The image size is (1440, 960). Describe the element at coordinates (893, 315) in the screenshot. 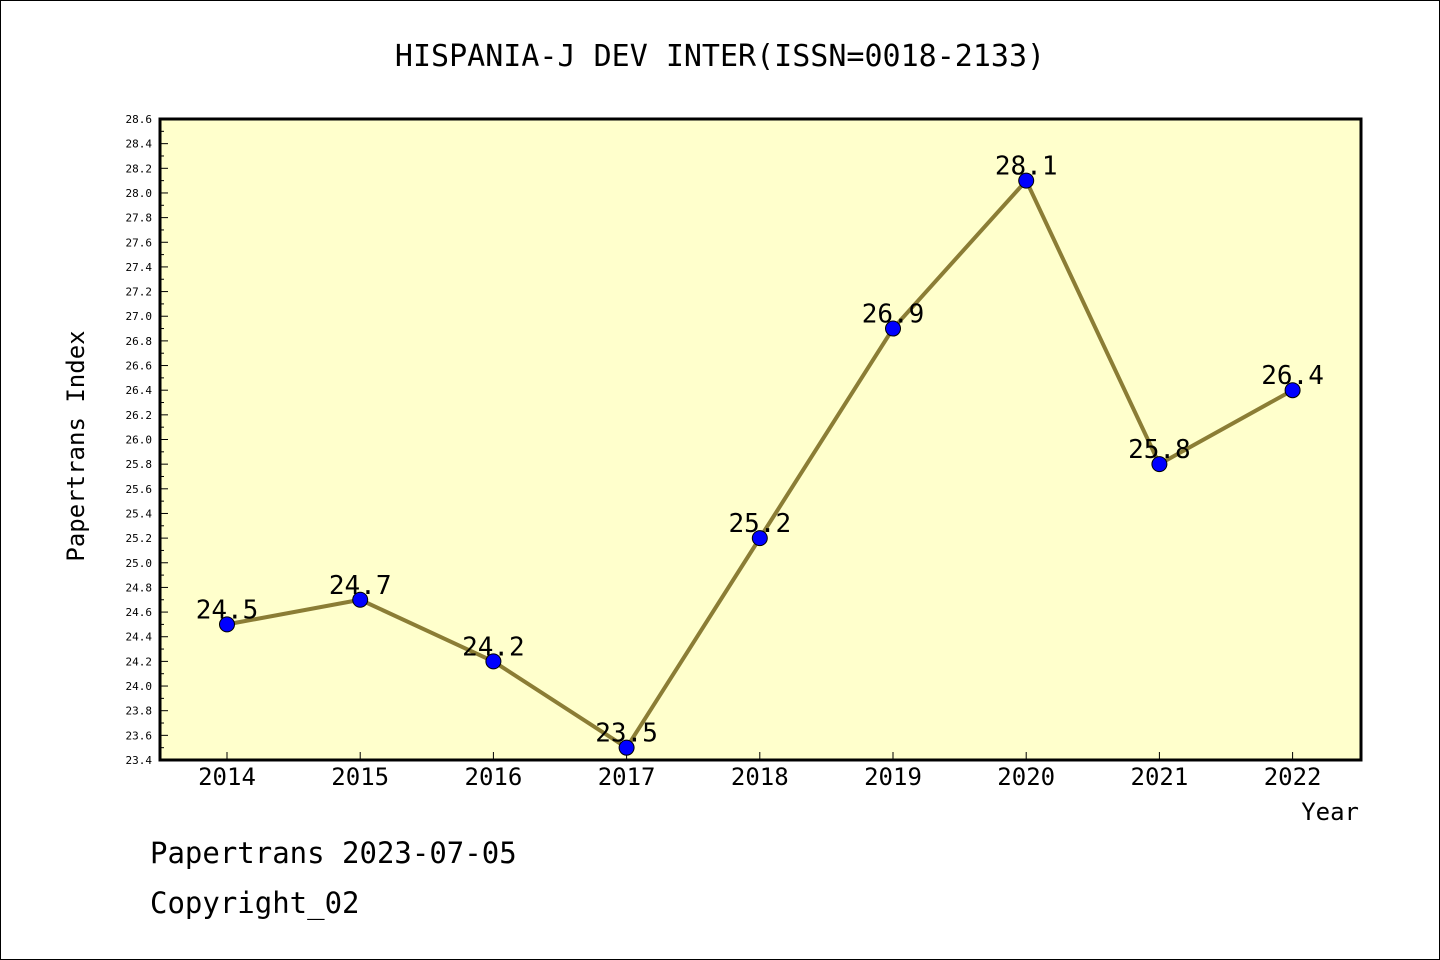

I see `data-label: 26.9` at that location.